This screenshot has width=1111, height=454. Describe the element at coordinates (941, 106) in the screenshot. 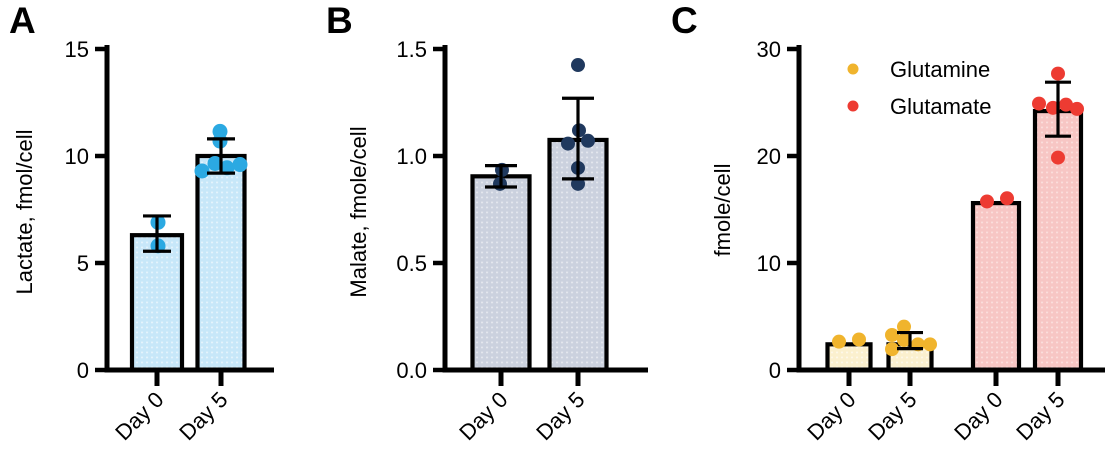

I see `legend-label-glutamate: Glutamate` at that location.